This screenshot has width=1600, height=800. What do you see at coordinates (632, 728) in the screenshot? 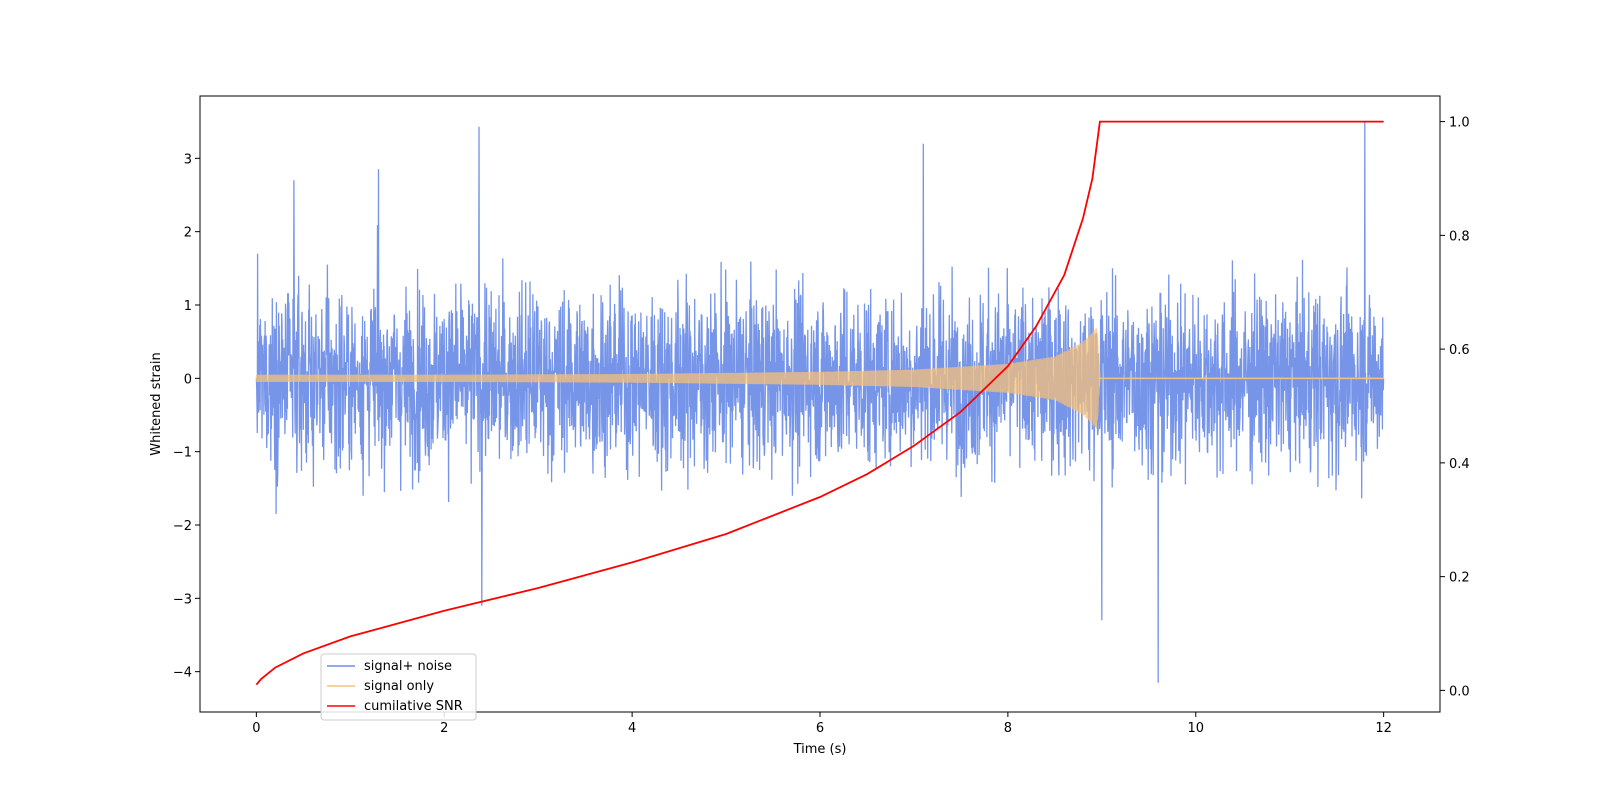
I see `x-tick-label: 4` at bounding box center [632, 728].